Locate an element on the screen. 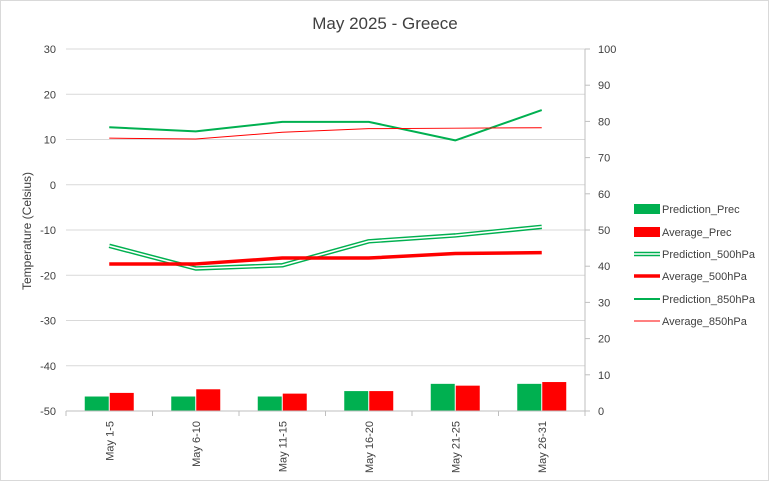 The image size is (769, 481). x-tick-label: May 6-10 is located at coordinates (197, 444).